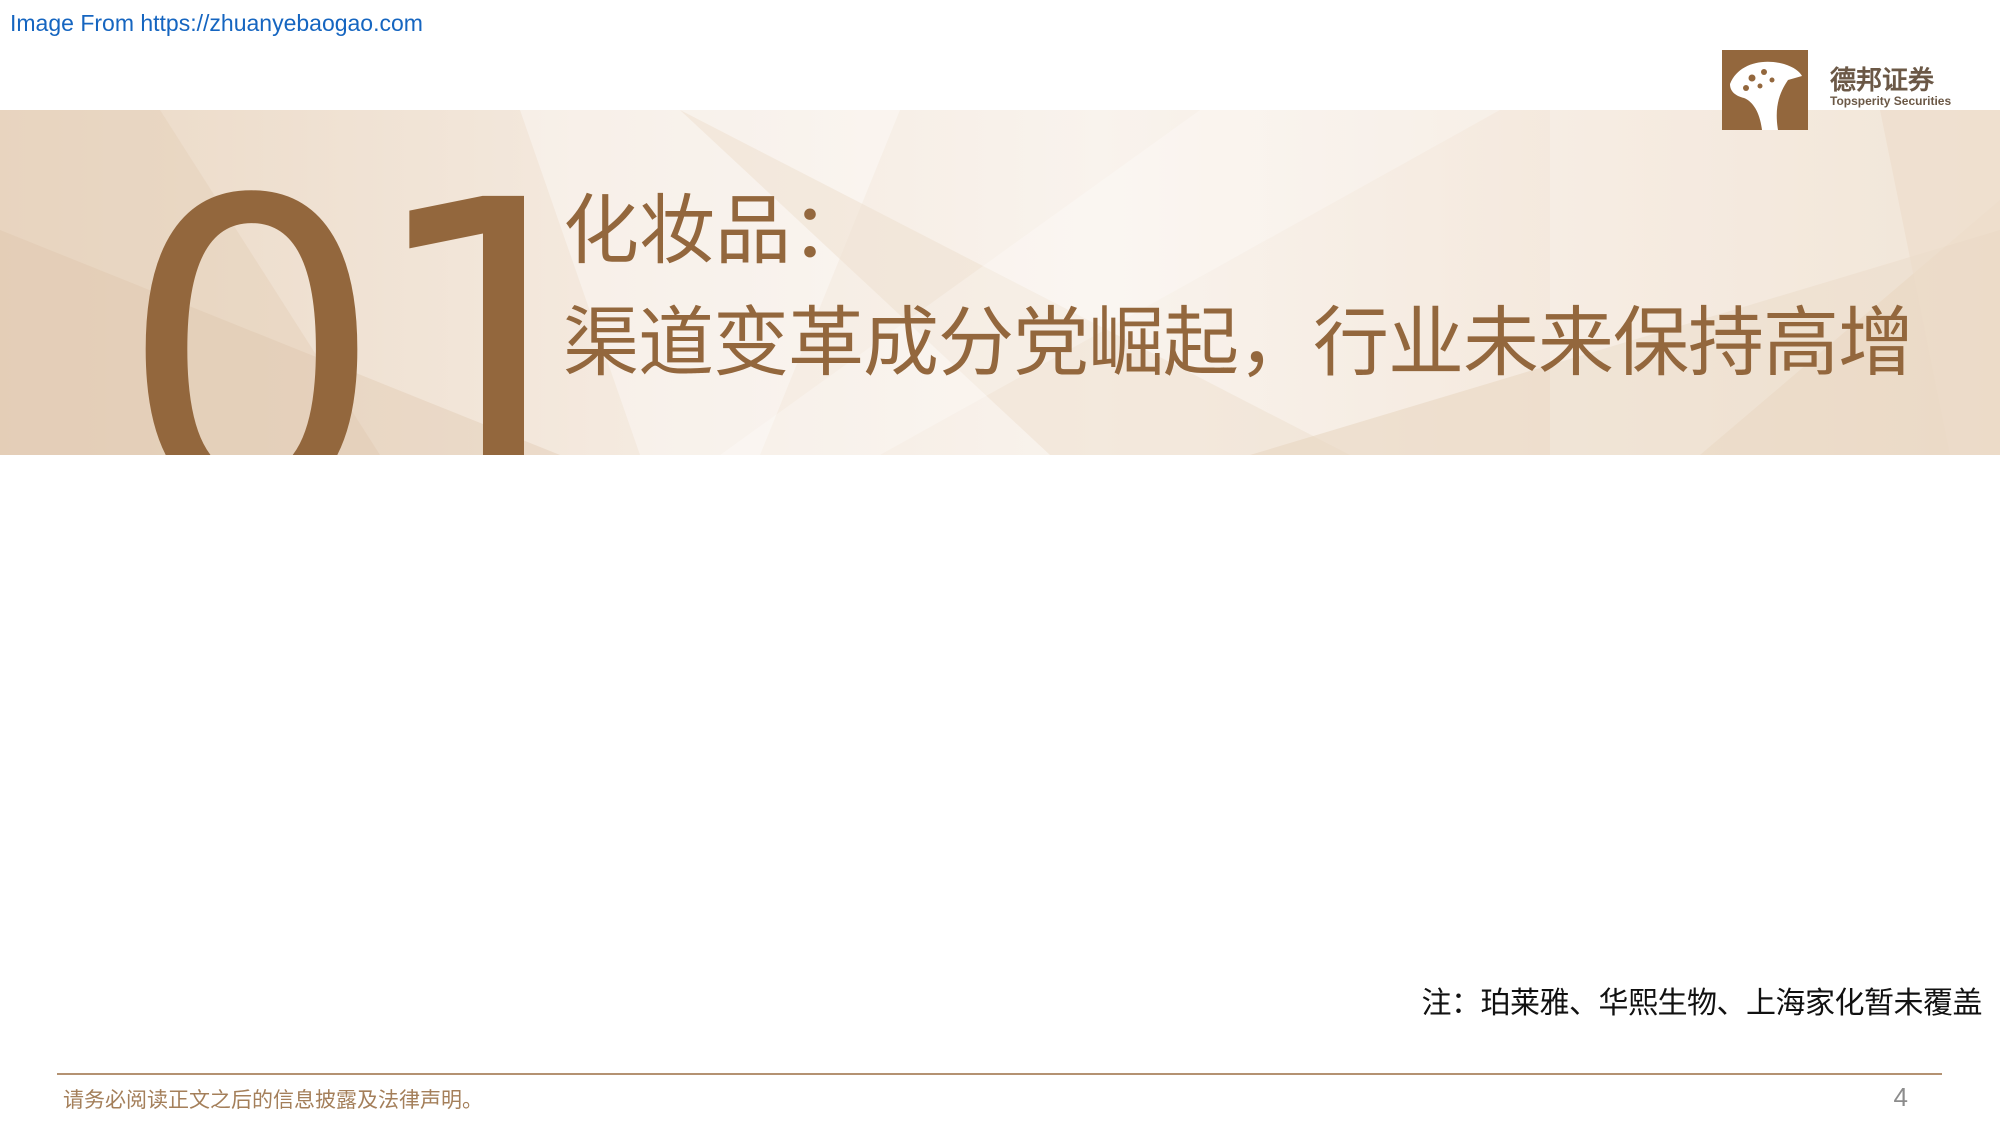  What do you see at coordinates (1702, 1003) in the screenshot?
I see `coverage-note: 注：珀莱雅、华熙生物、上海家化暂未覆盖` at bounding box center [1702, 1003].